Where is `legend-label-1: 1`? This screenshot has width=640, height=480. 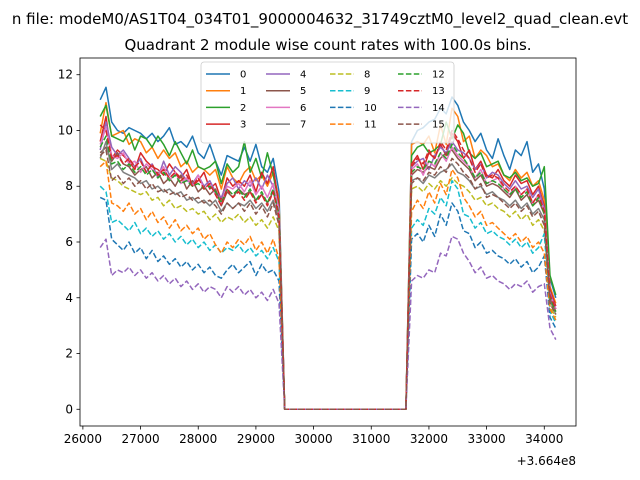
legend-label-1: 1 is located at coordinates (243, 91).